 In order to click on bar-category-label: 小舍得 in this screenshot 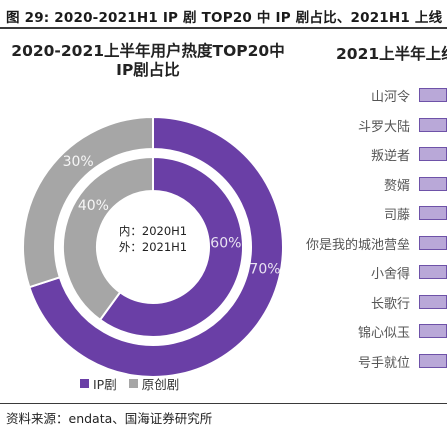, I will do `click(390, 274)`.